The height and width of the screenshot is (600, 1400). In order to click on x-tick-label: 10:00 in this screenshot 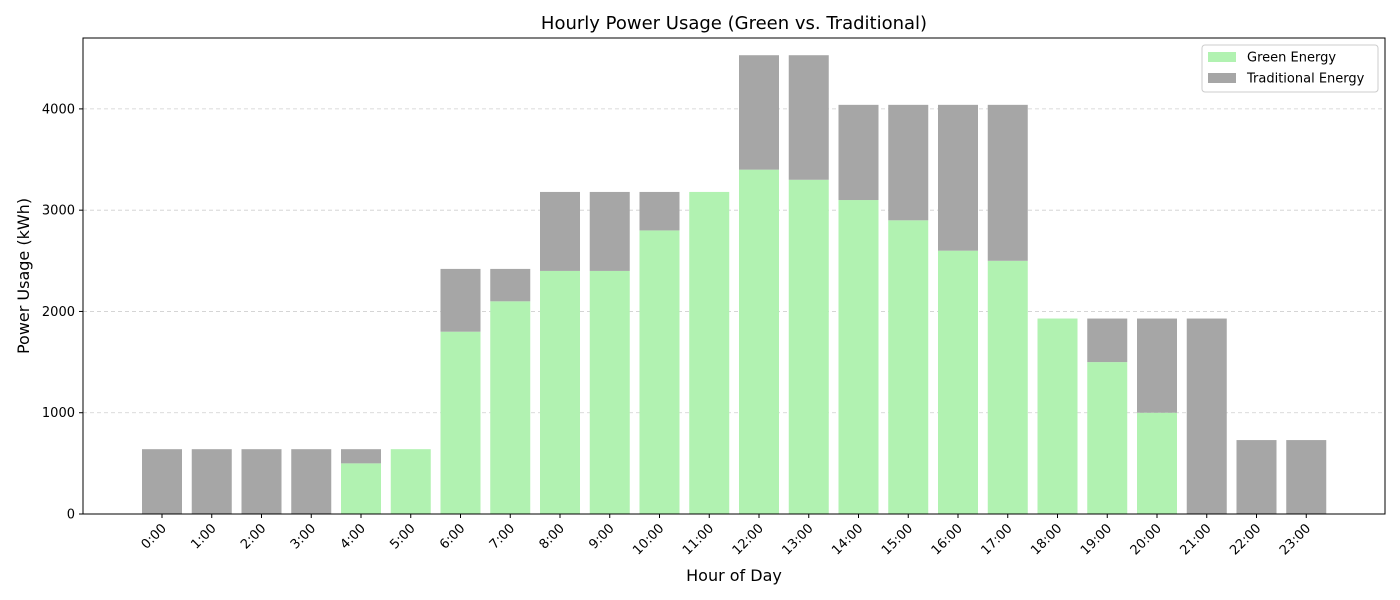, I will do `click(648, 539)`.